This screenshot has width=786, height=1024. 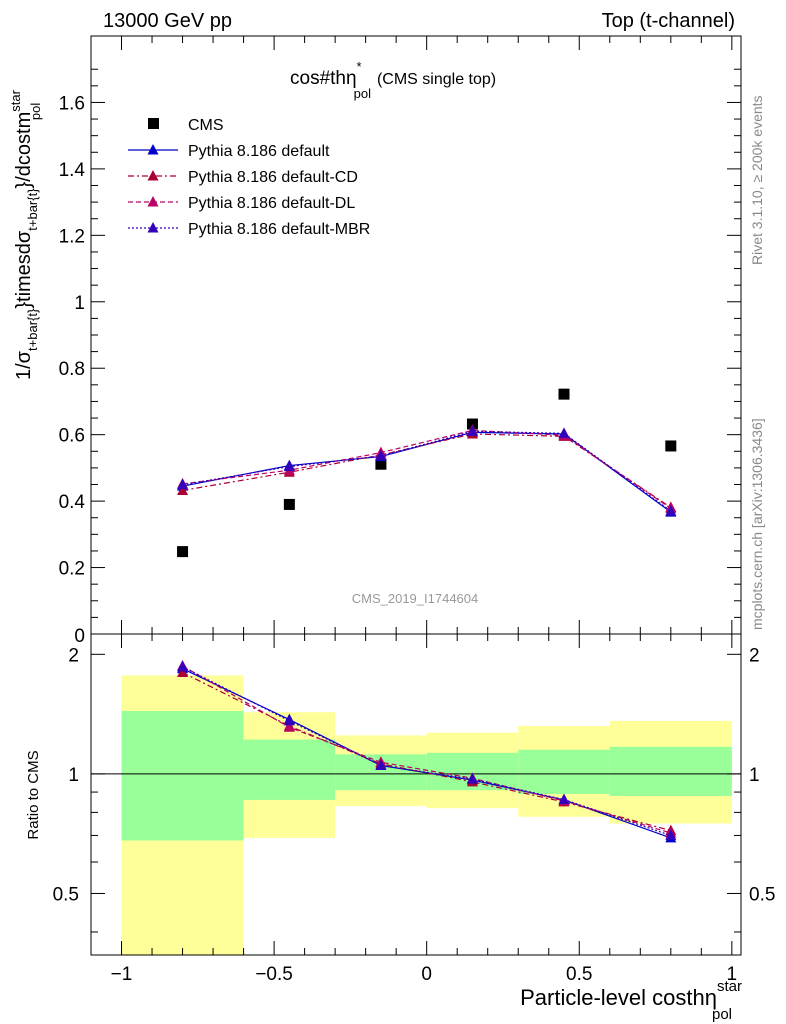 What do you see at coordinates (79, 303) in the screenshot?
I see `y-tick-label: 1` at bounding box center [79, 303].